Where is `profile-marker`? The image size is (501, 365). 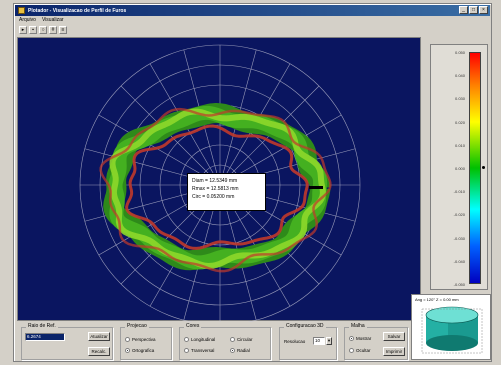
profile-marker is located at coordinates (316, 187).